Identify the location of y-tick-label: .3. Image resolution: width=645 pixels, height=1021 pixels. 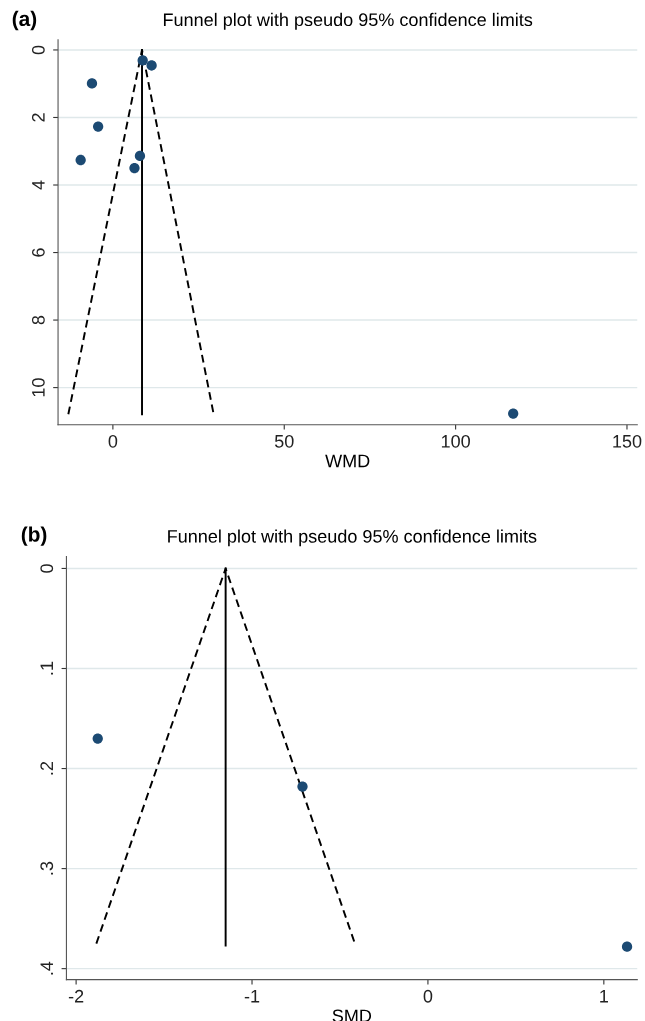
(47, 868).